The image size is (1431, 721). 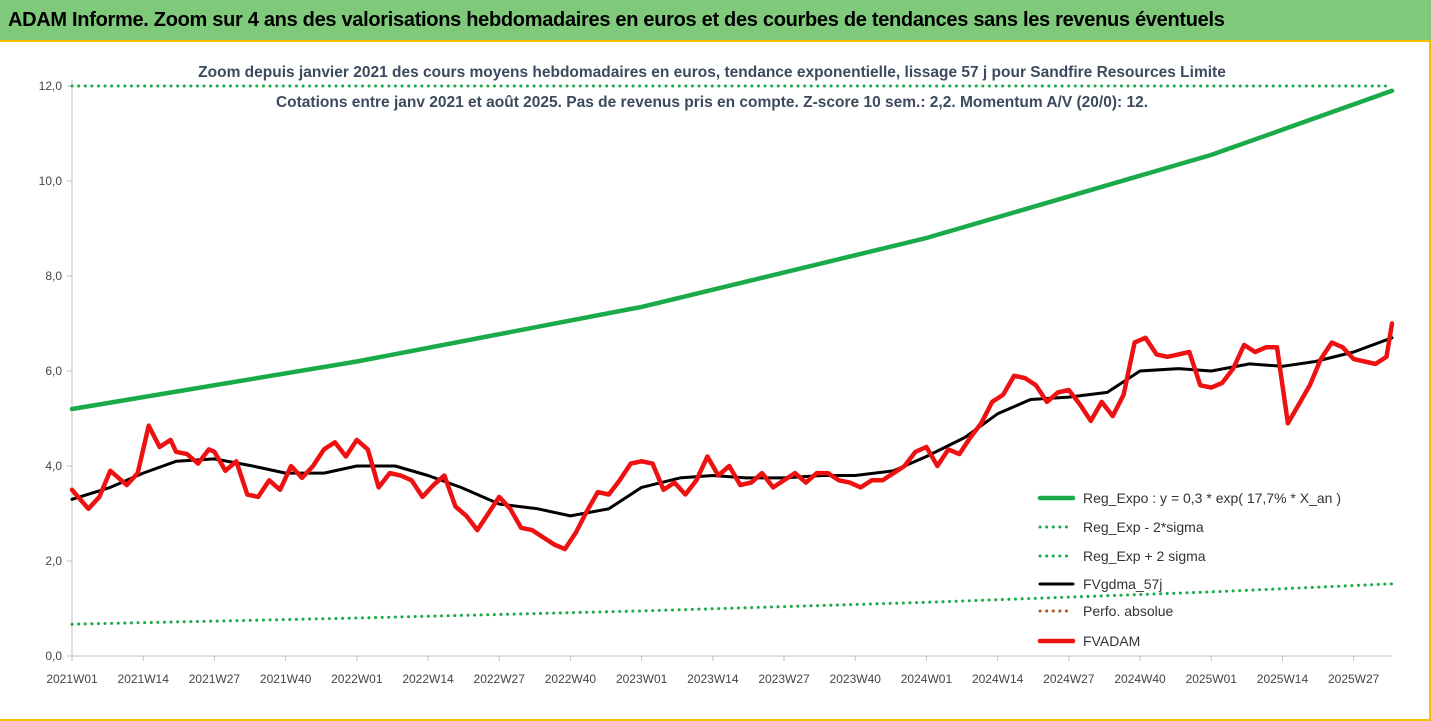 What do you see at coordinates (53, 656) in the screenshot?
I see `y-tick-label: 0,0` at bounding box center [53, 656].